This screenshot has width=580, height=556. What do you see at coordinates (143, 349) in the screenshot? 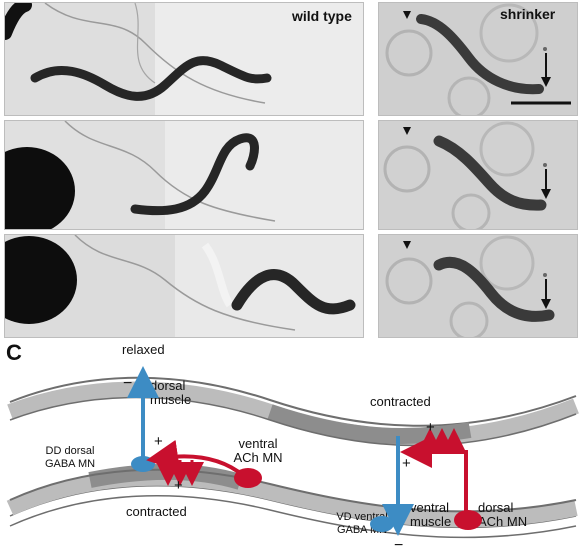
I see `relaxed-label: relaxed` at bounding box center [143, 349].